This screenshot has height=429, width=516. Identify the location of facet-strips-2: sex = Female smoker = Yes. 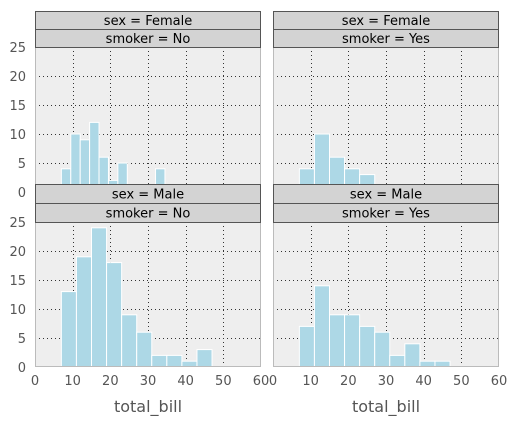
(386, 29).